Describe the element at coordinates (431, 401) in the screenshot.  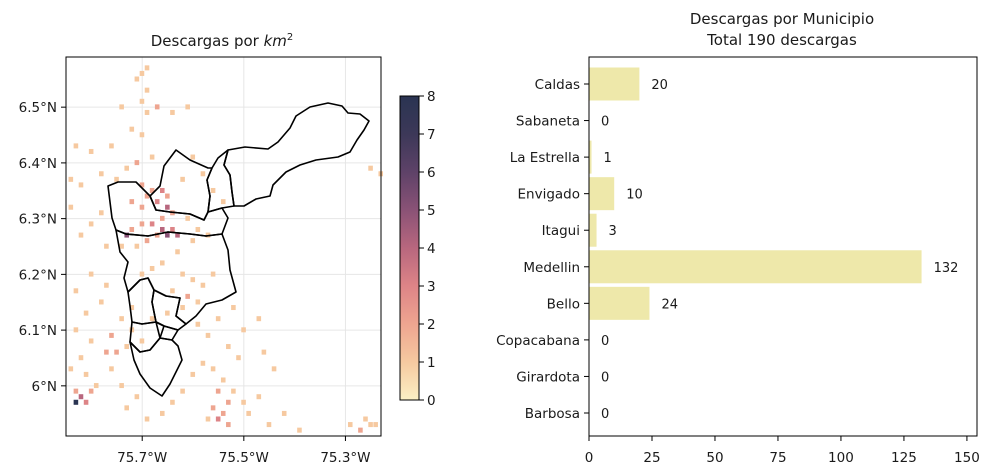
I see `colorbar-tick-label: 0` at that location.